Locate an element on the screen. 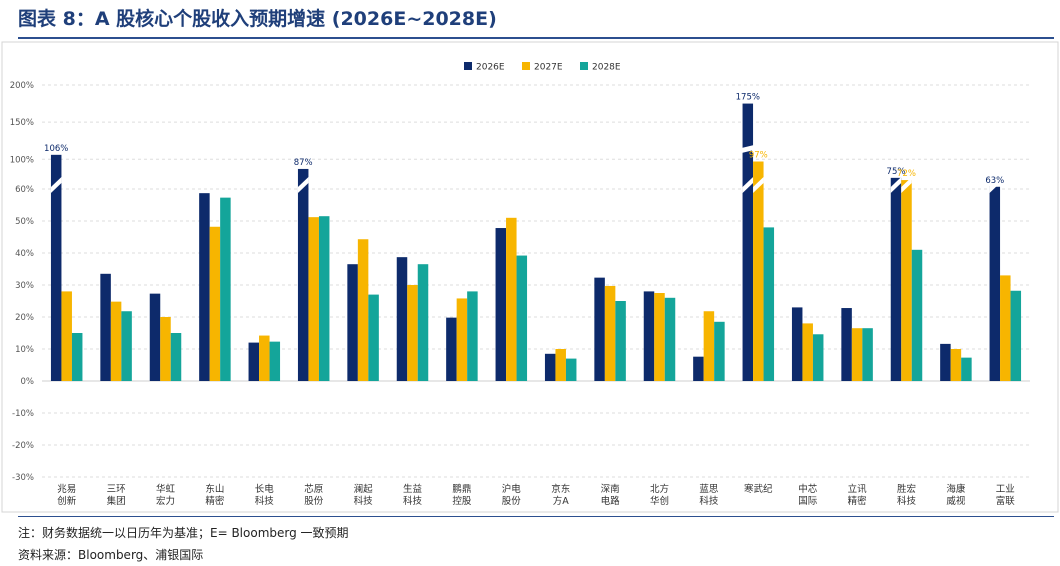  x-tick-label: 中芯 is located at coordinates (808, 489).